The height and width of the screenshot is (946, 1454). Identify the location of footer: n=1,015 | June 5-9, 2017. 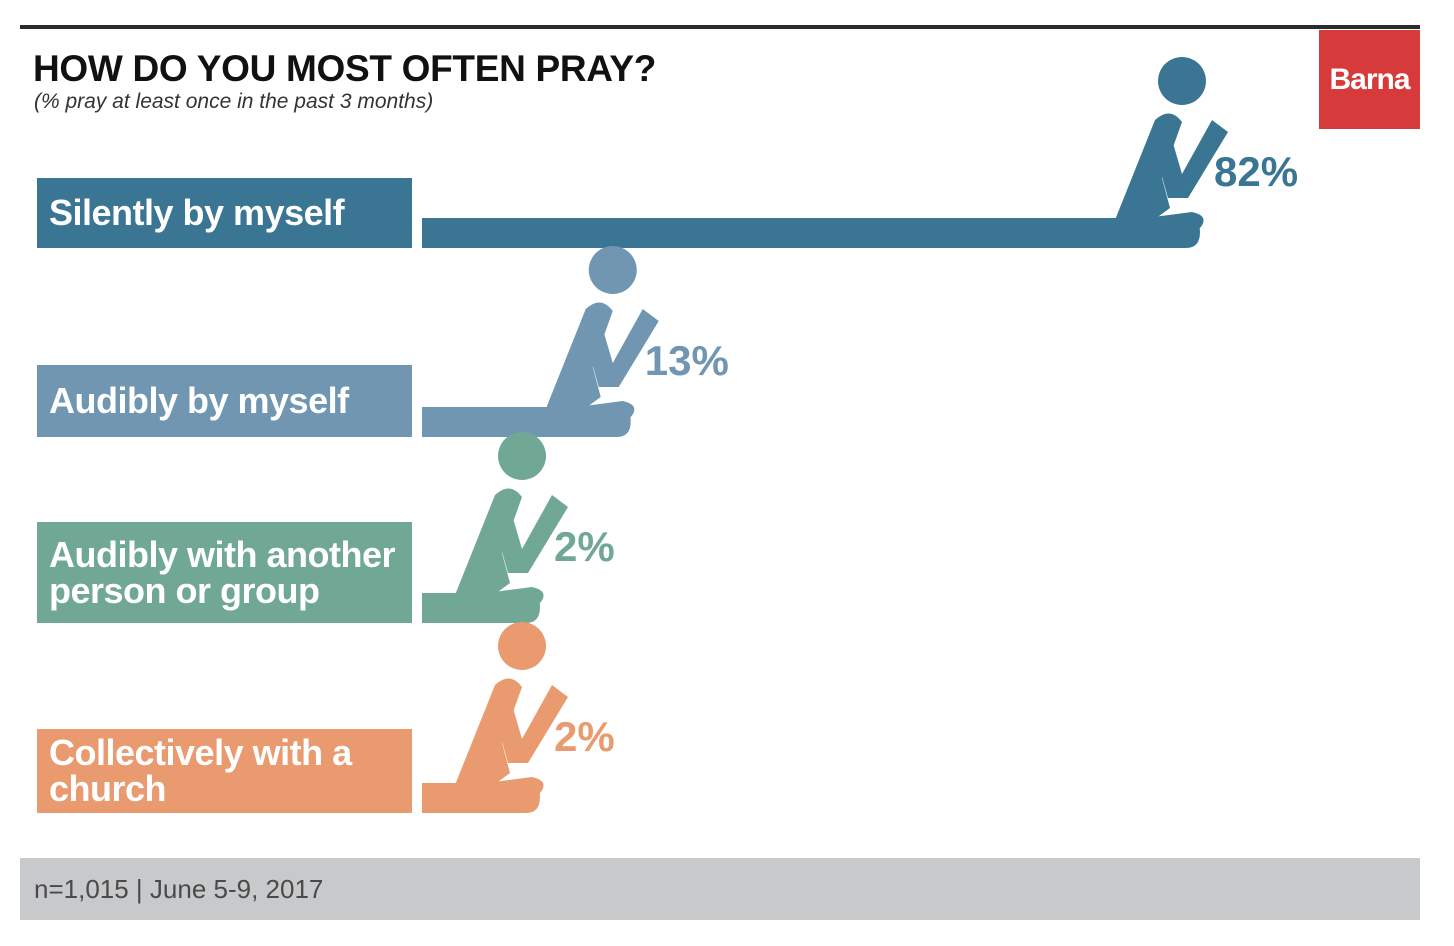
(720, 889).